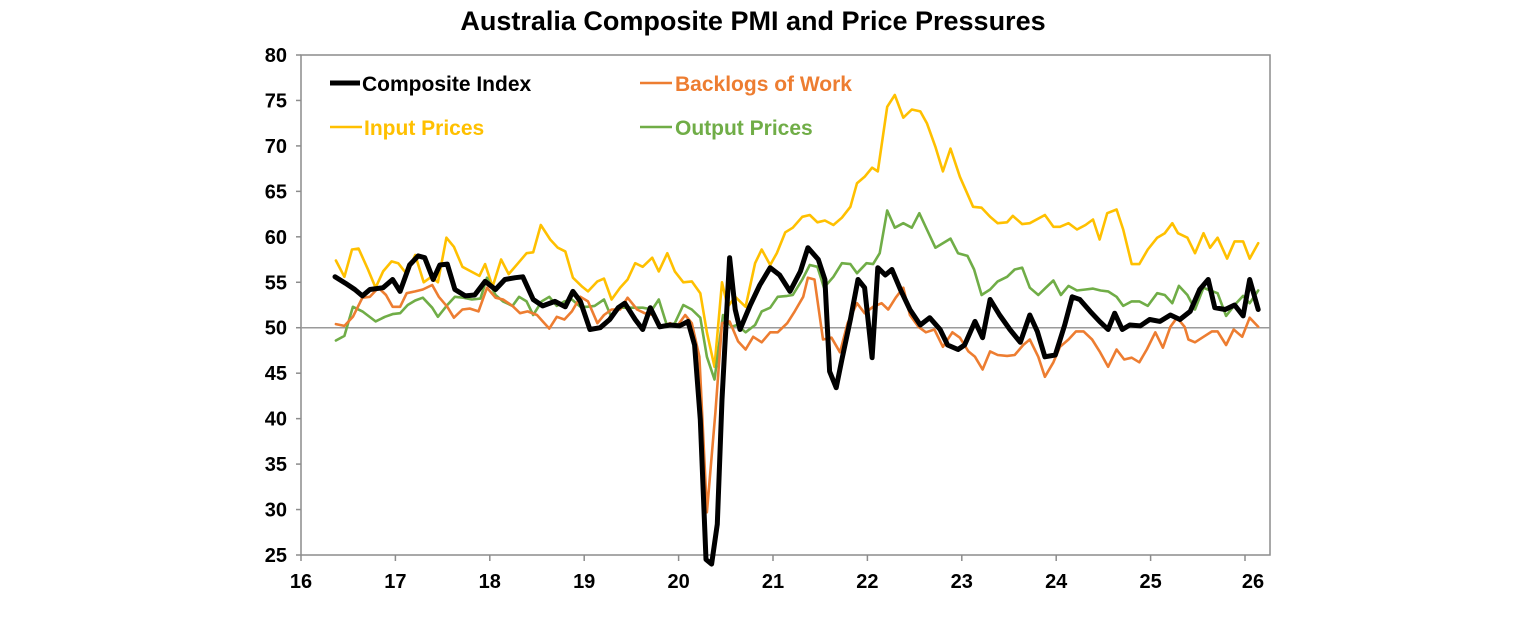  What do you see at coordinates (447, 84) in the screenshot?
I see `legend-label-composite-index: Composite Index` at bounding box center [447, 84].